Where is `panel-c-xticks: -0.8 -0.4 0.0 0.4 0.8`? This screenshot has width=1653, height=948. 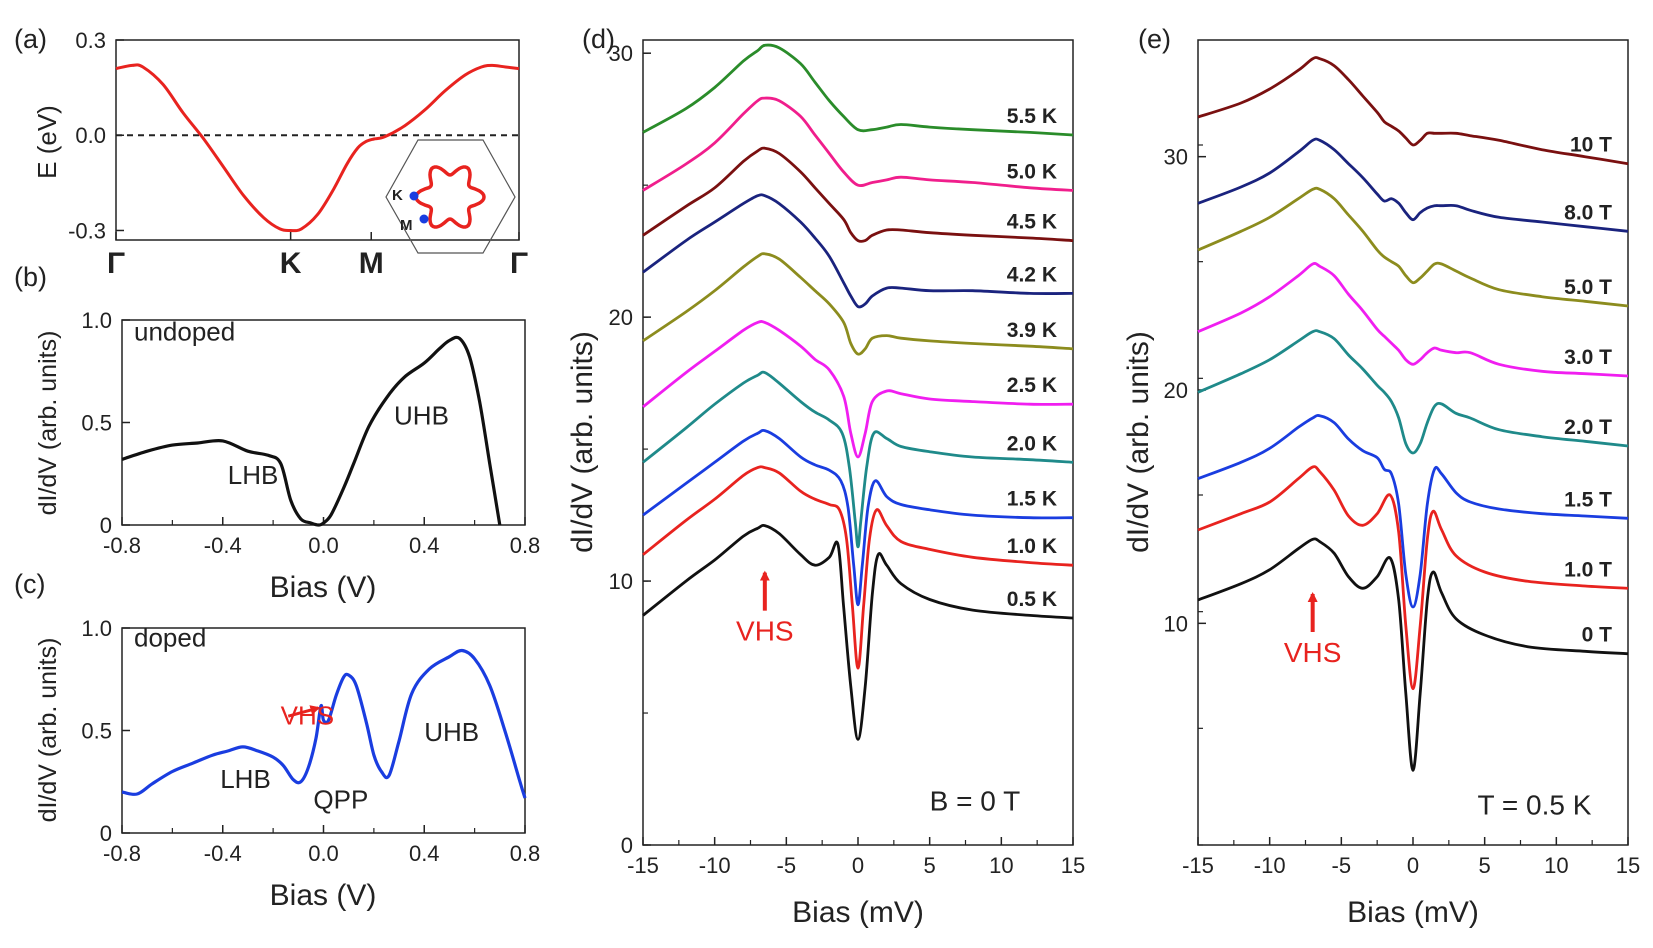
panel-c-xticks: -0.8 -0.4 0.0 0.4 0.8 is located at coordinates (321, 845).